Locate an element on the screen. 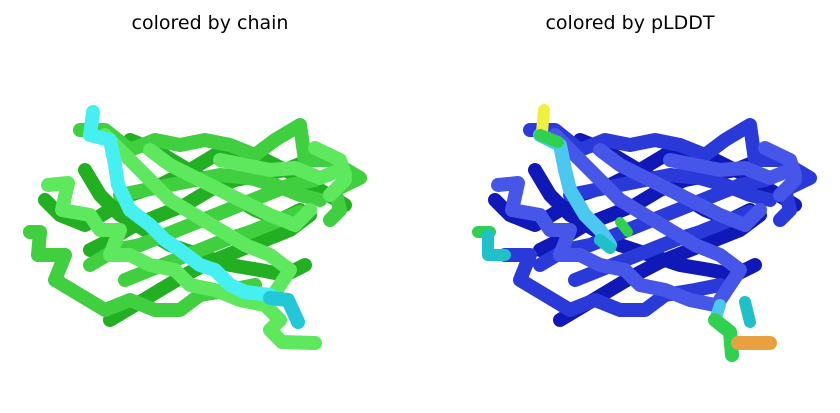 This screenshot has width=840, height=413. panel-title: colored by chain is located at coordinates (210, 23).